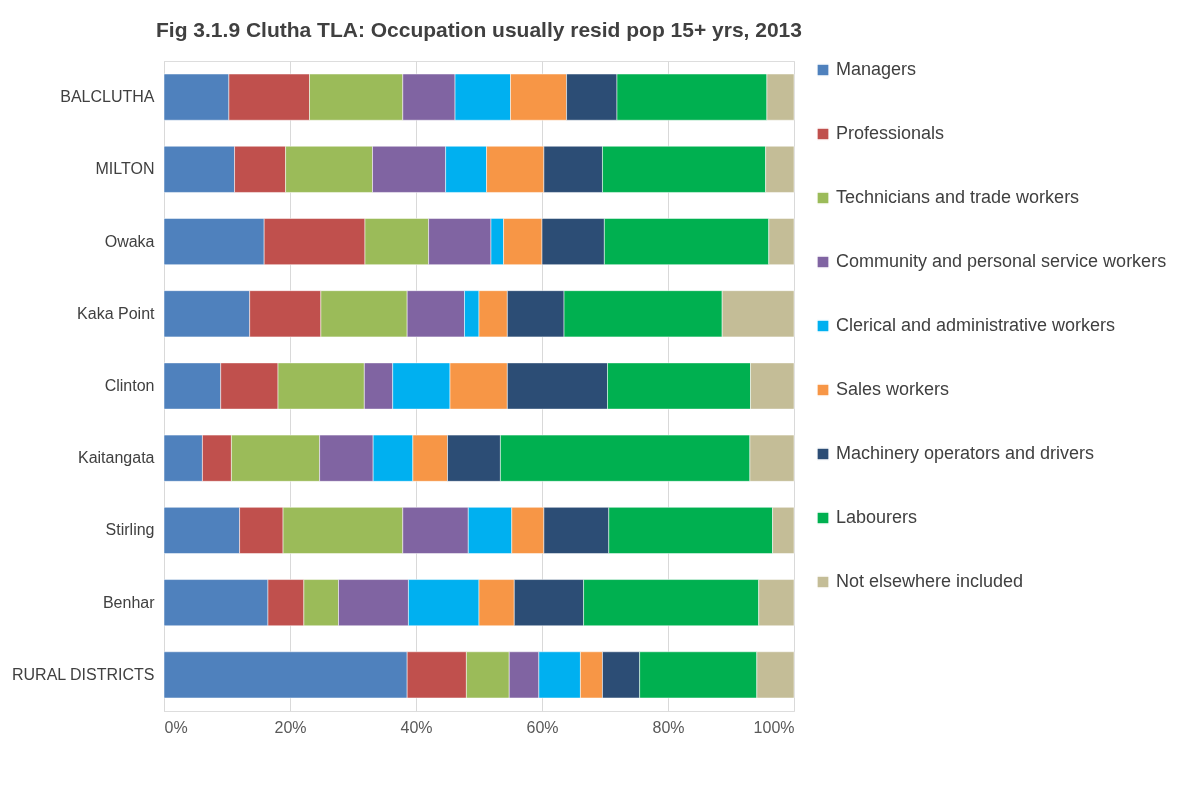 The height and width of the screenshot is (799, 1189). I want to click on legend-label: Not elsewhere included, so click(930, 581).